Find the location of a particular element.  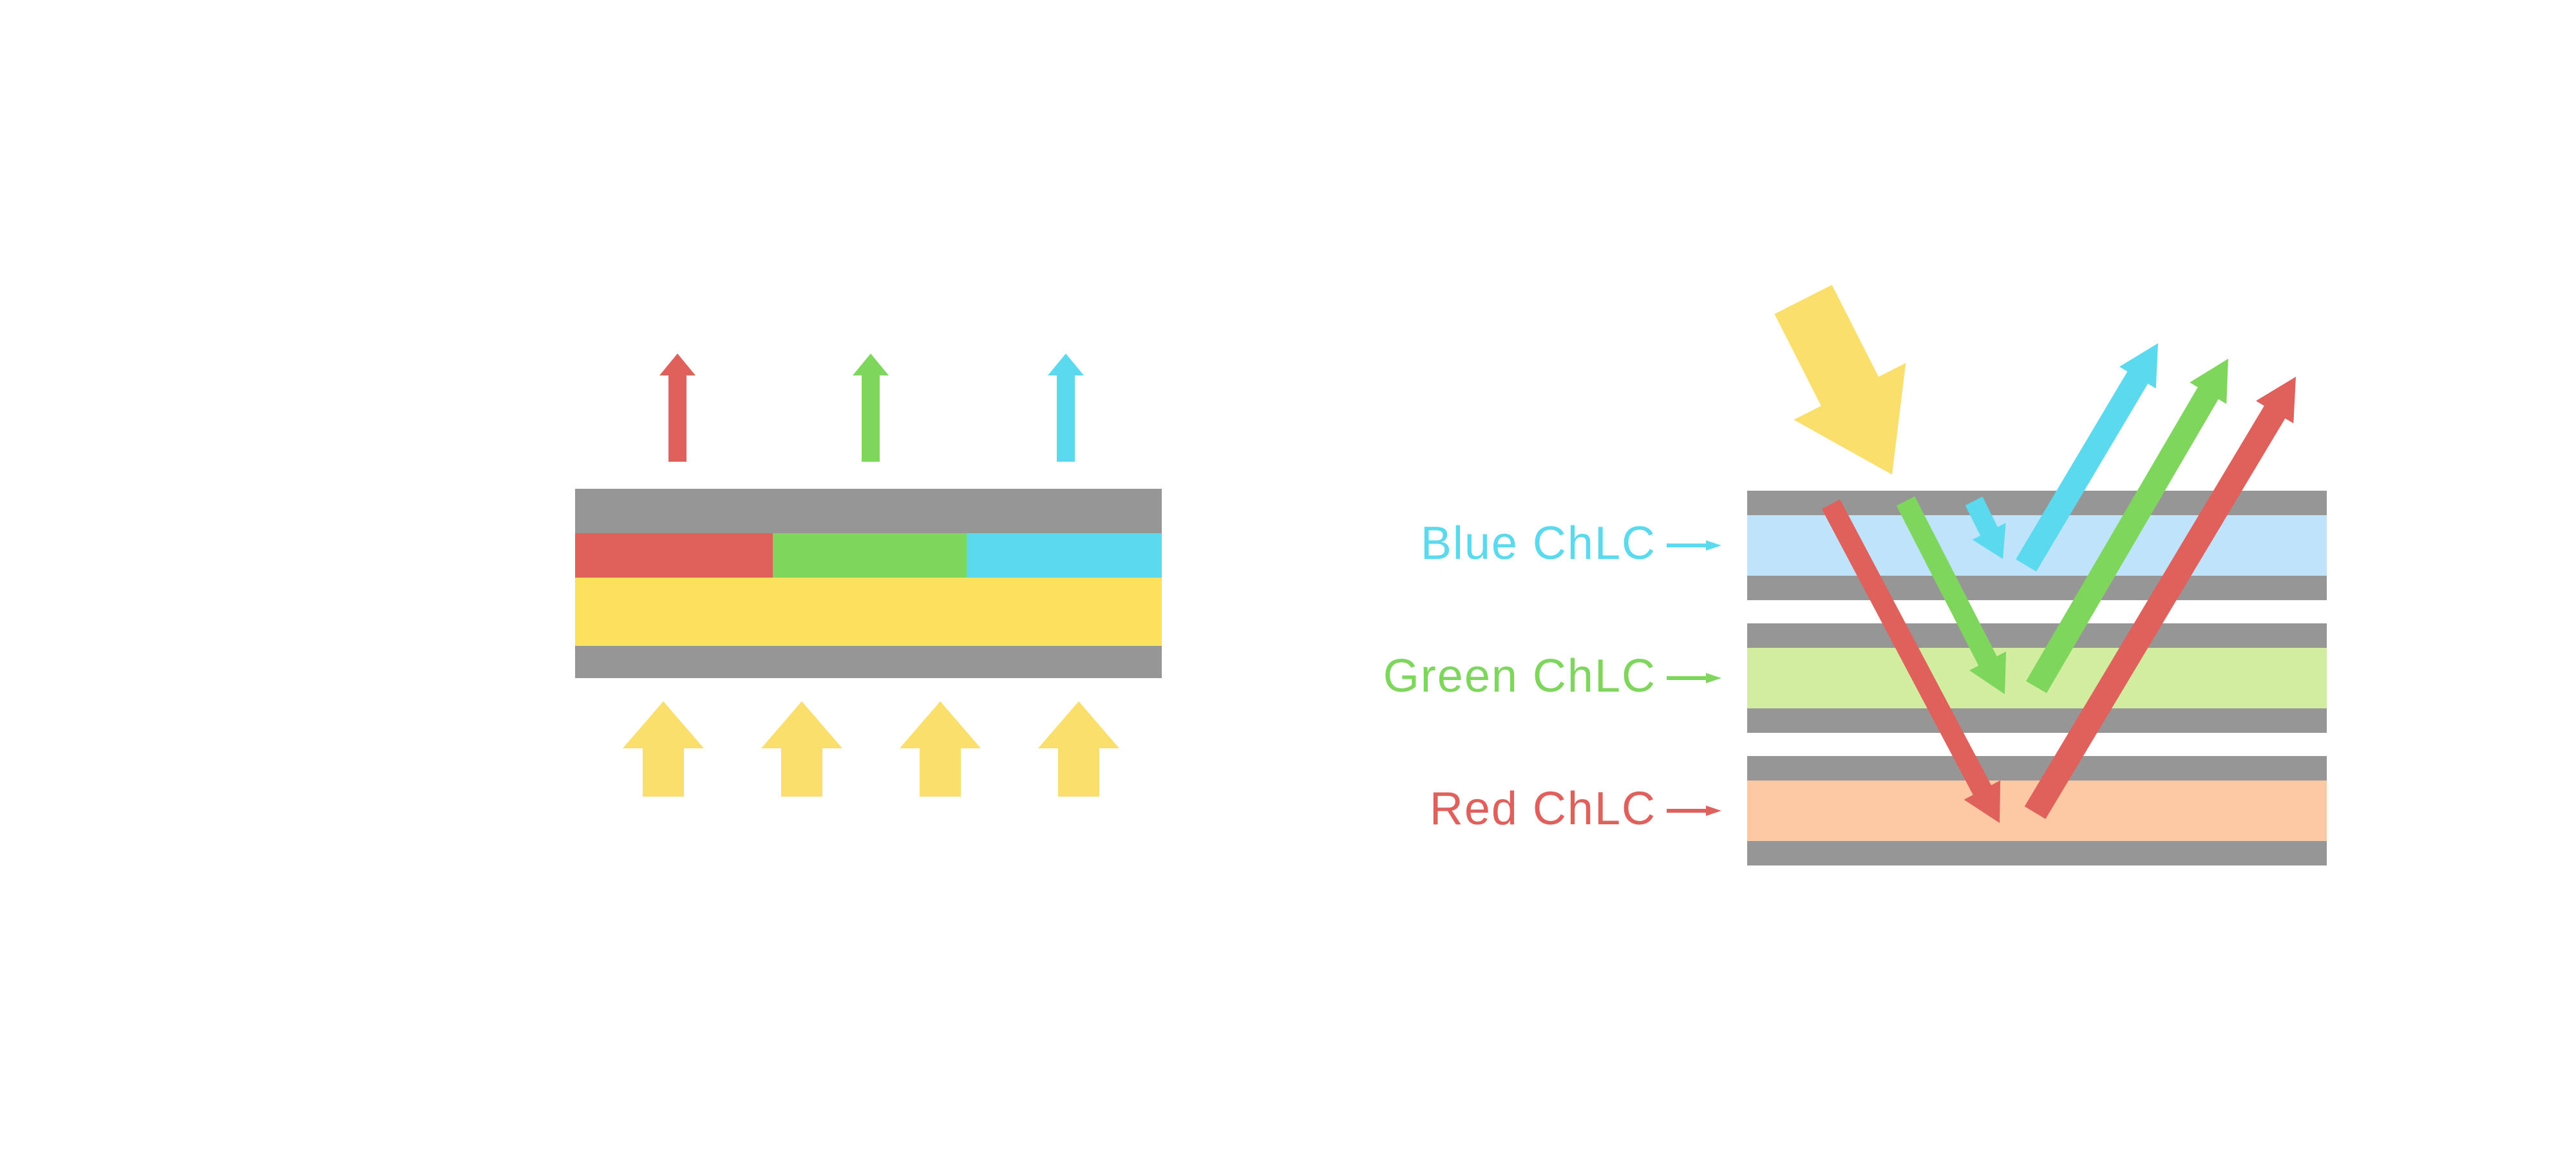

green-label-arrow is located at coordinates (1694, 678).